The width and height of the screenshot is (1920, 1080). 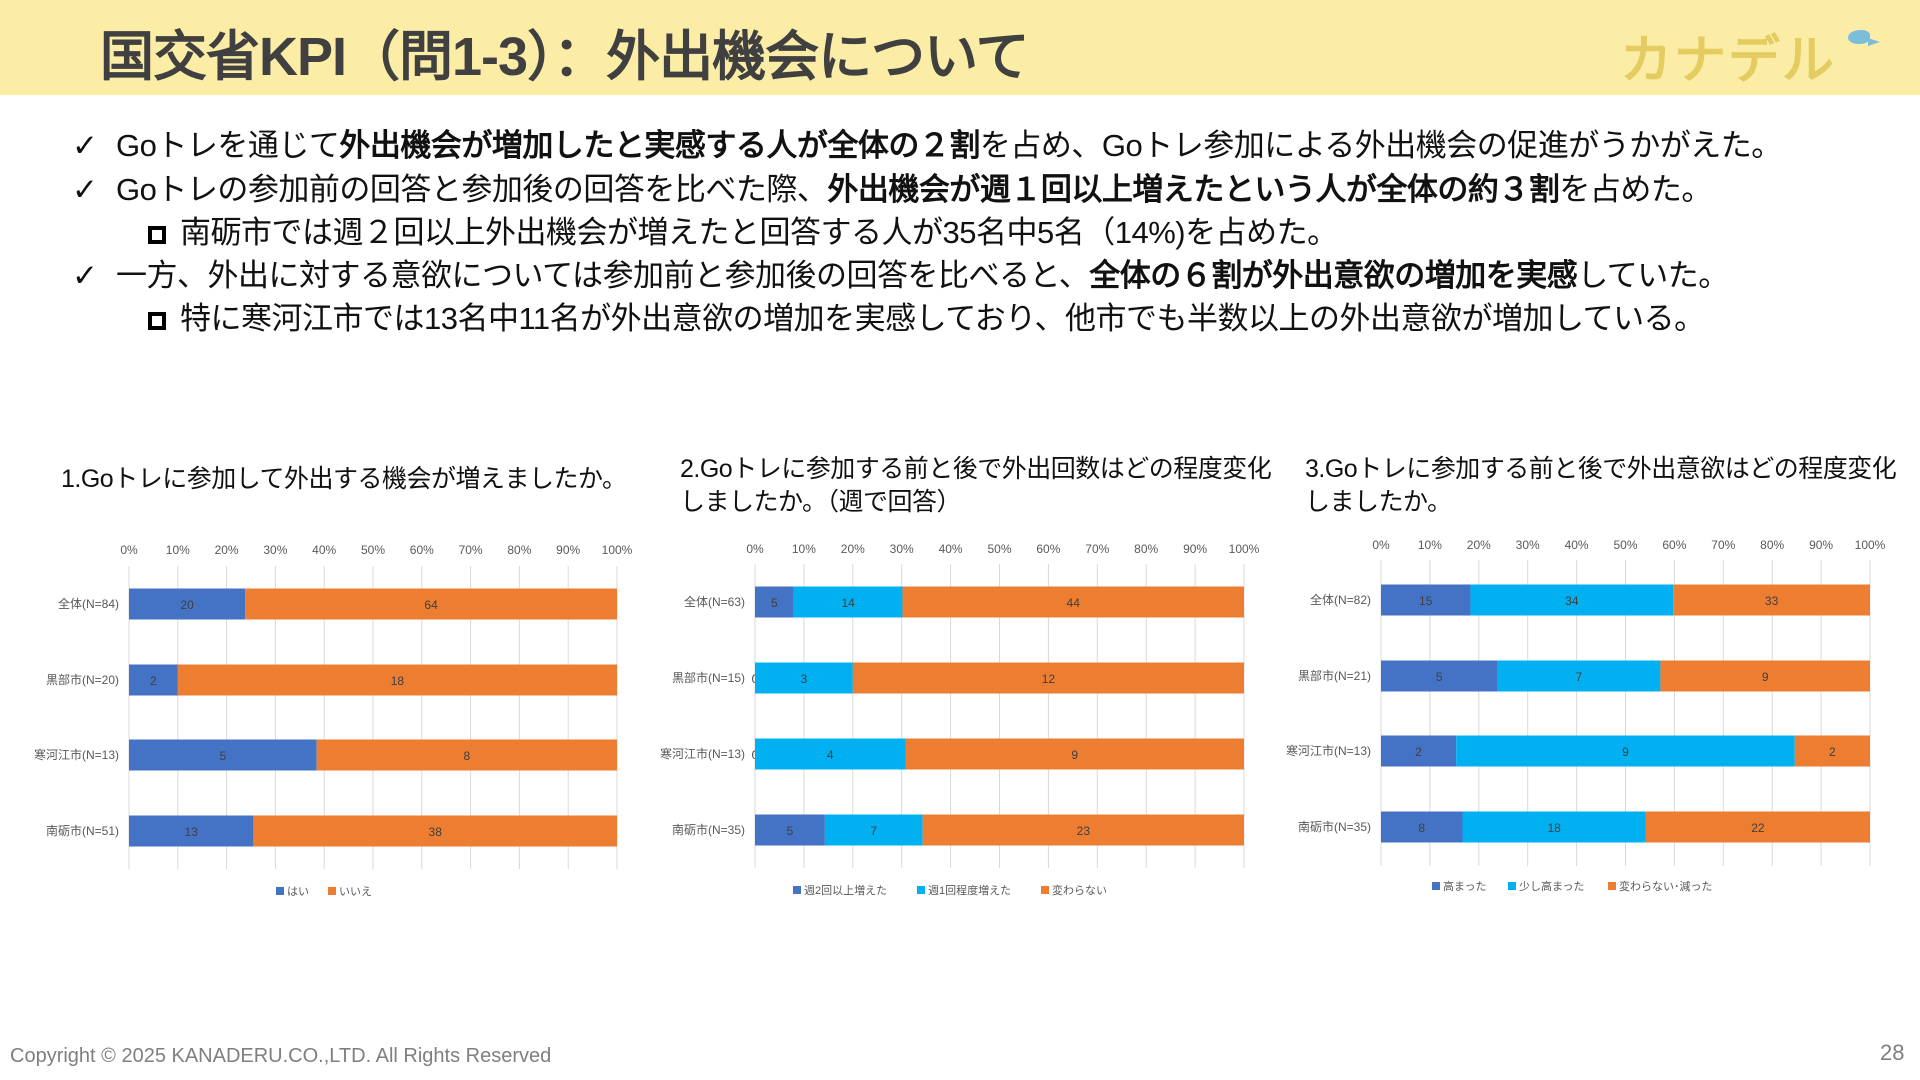 I want to click on data-label: 15, so click(x=1426, y=601).